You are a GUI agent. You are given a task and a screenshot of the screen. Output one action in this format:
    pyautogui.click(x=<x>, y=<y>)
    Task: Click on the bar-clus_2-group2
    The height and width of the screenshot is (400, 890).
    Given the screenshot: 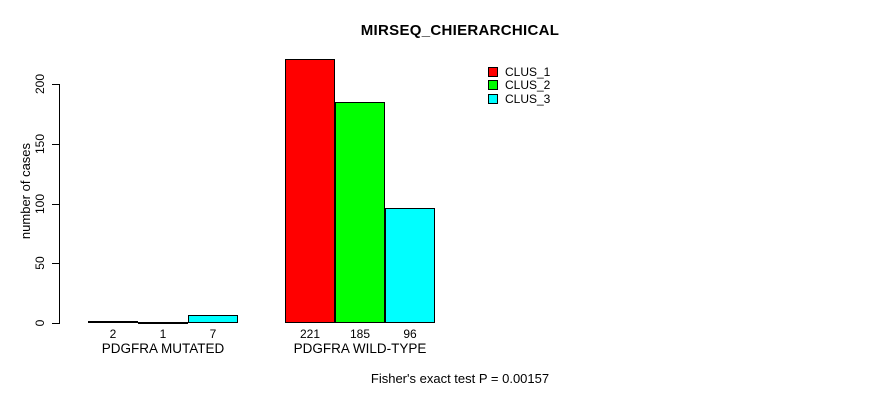 What is the action you would take?
    pyautogui.click(x=360, y=212)
    